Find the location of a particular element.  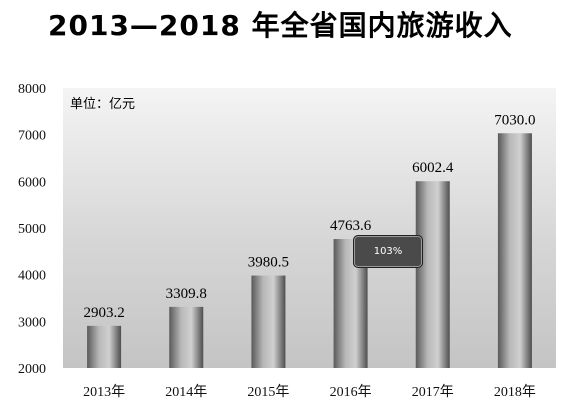

x-tick-label: 2018年 is located at coordinates (515, 392).